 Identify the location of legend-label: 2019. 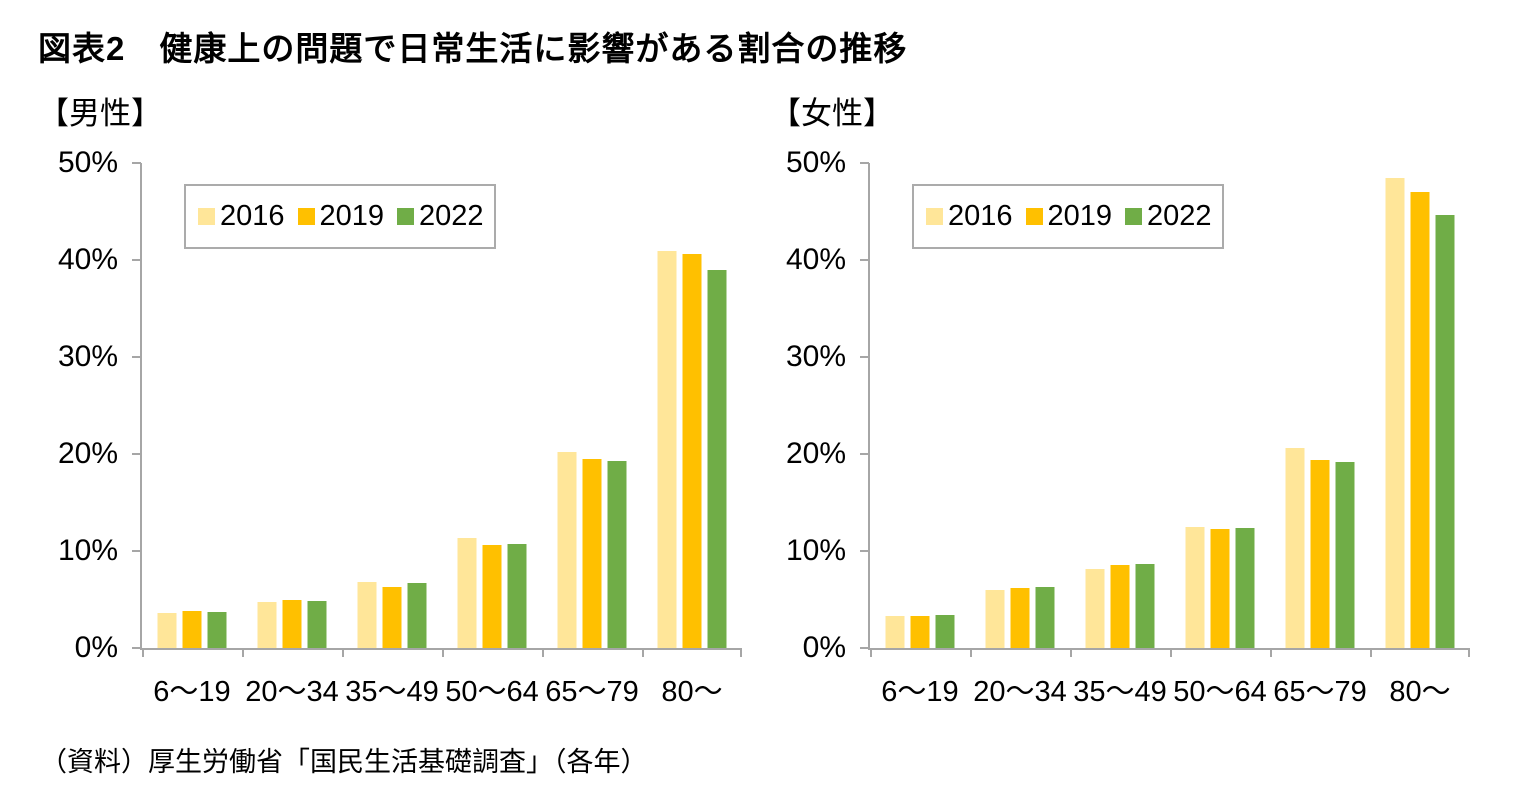
(352, 216).